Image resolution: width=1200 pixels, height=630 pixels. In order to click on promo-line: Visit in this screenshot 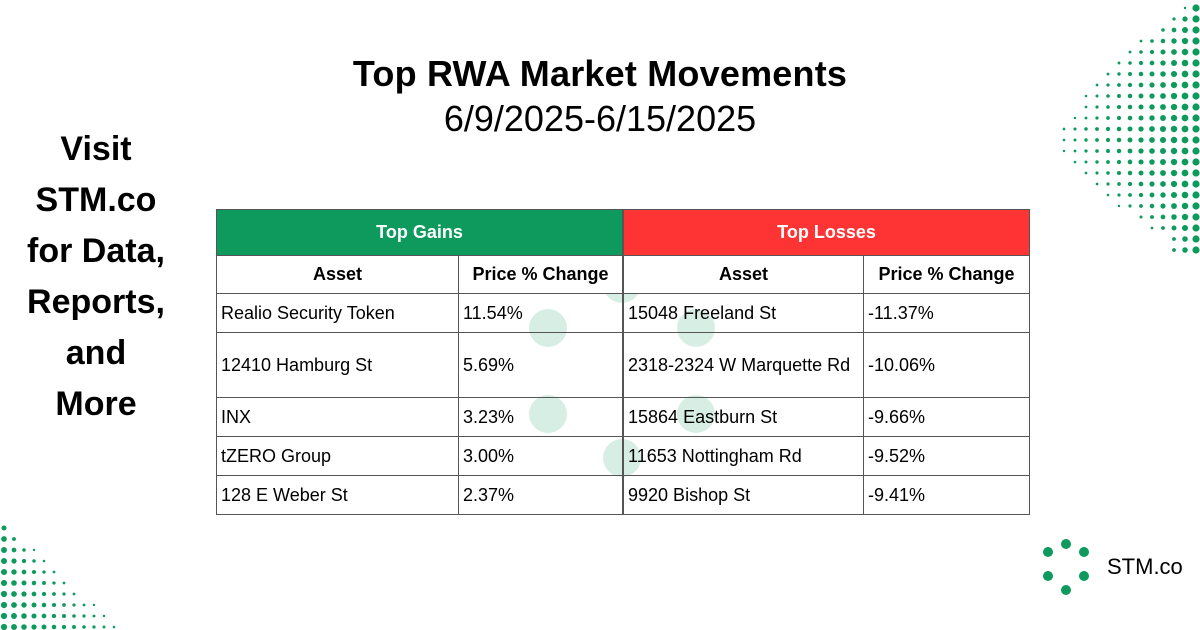, I will do `click(96, 149)`.